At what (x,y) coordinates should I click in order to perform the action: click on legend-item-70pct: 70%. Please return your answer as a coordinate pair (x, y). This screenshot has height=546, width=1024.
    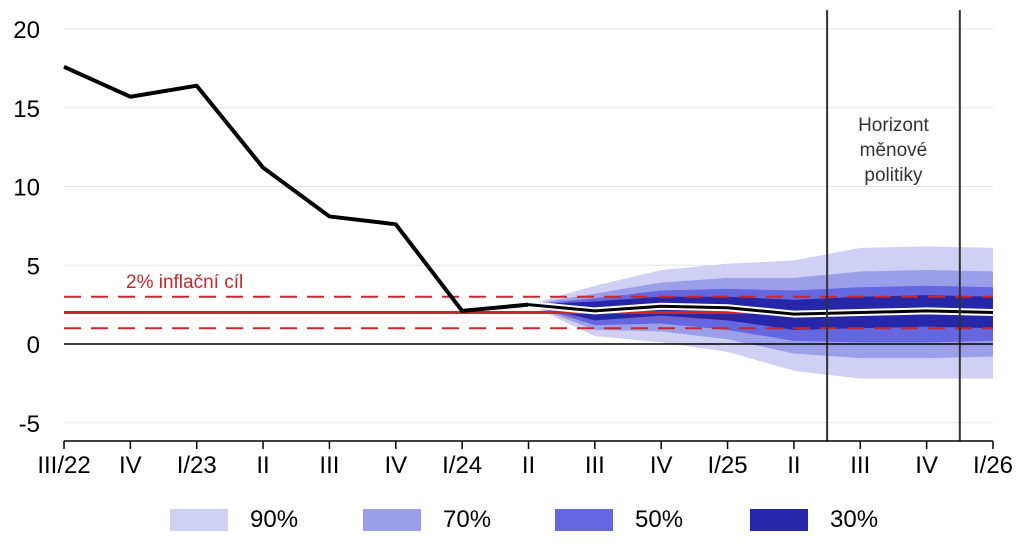
    Looking at the image, I should click on (427, 520).